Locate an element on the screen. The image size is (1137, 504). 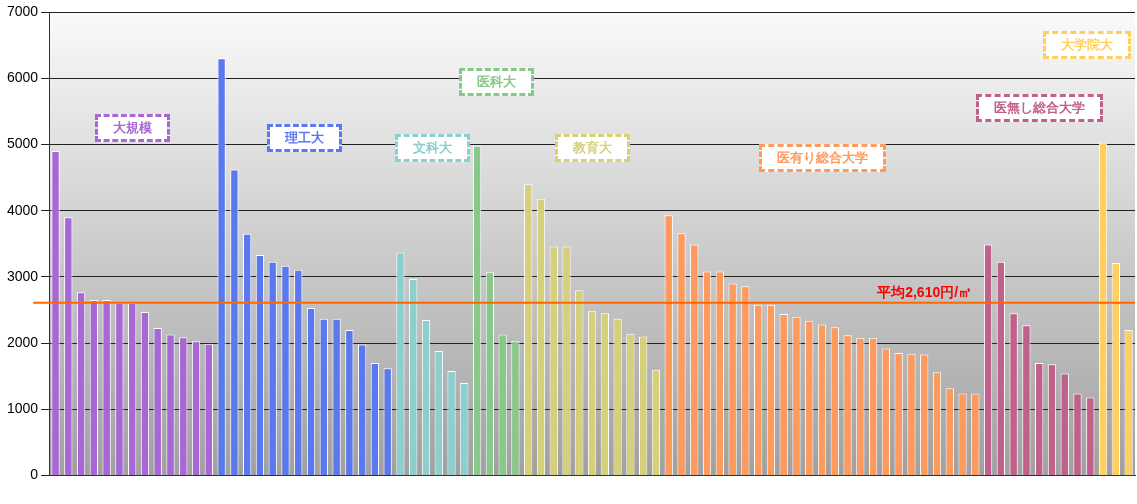
dashed-label-box: 文科大 is located at coordinates (432, 147).